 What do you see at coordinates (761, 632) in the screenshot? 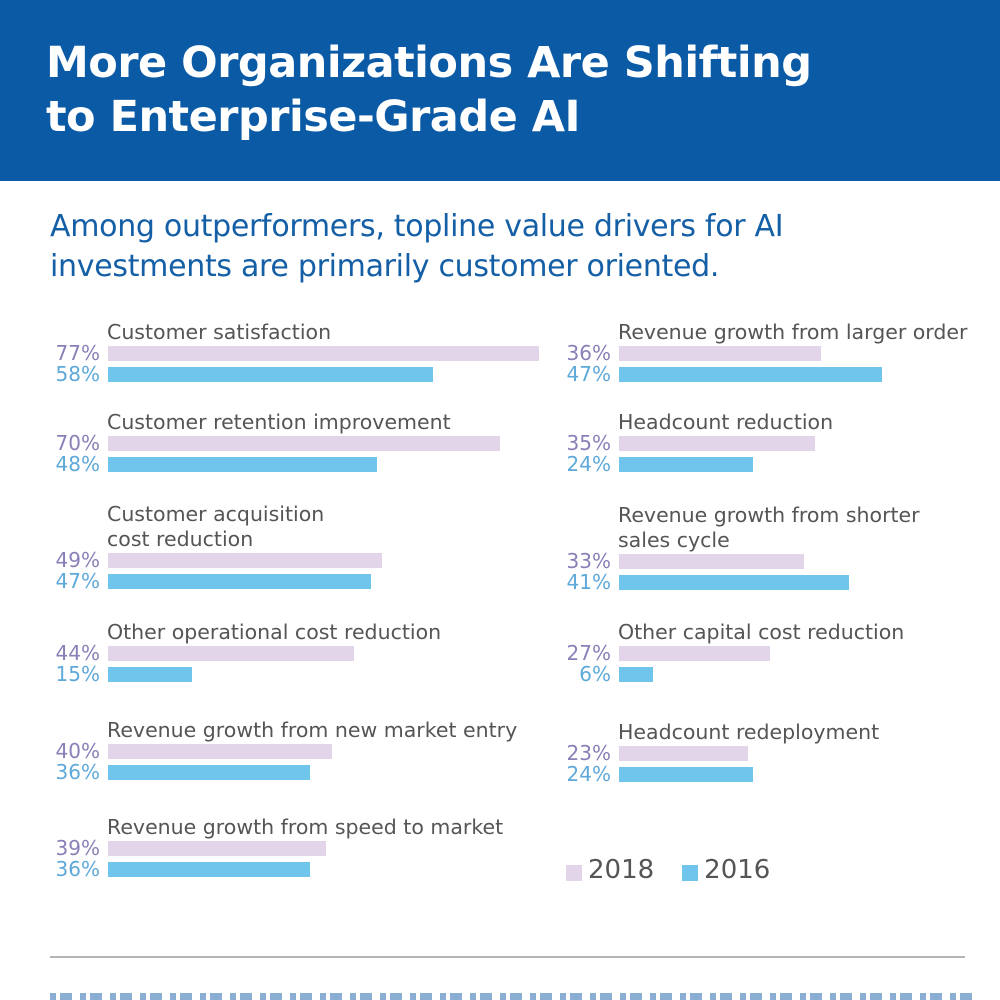
I see `category-label: Other capital cost reduction` at bounding box center [761, 632].